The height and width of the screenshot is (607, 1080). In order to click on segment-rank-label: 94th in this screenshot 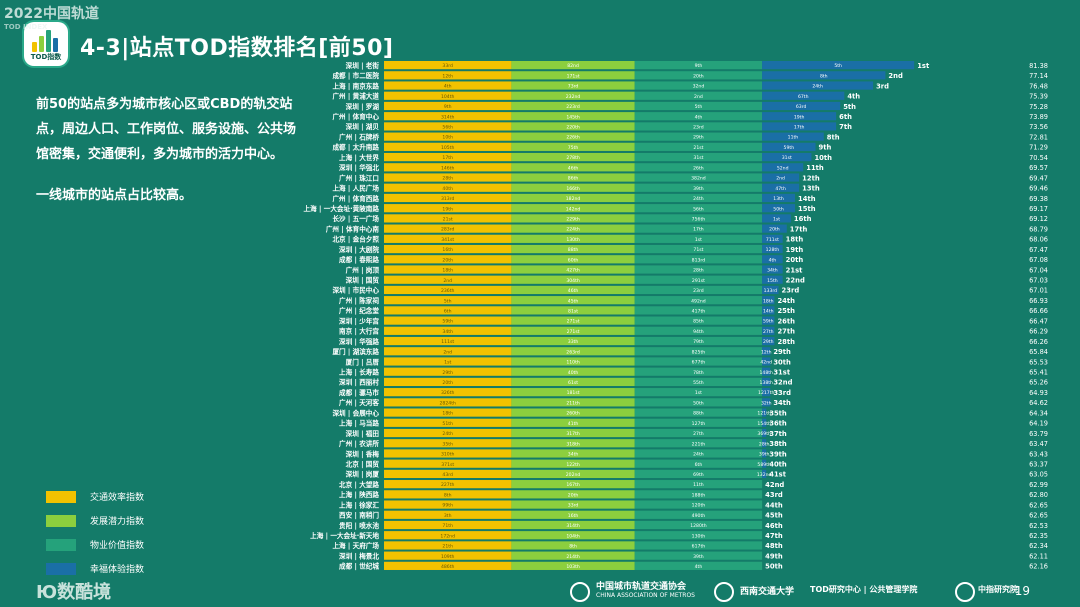, I will do `click(698, 332)`.